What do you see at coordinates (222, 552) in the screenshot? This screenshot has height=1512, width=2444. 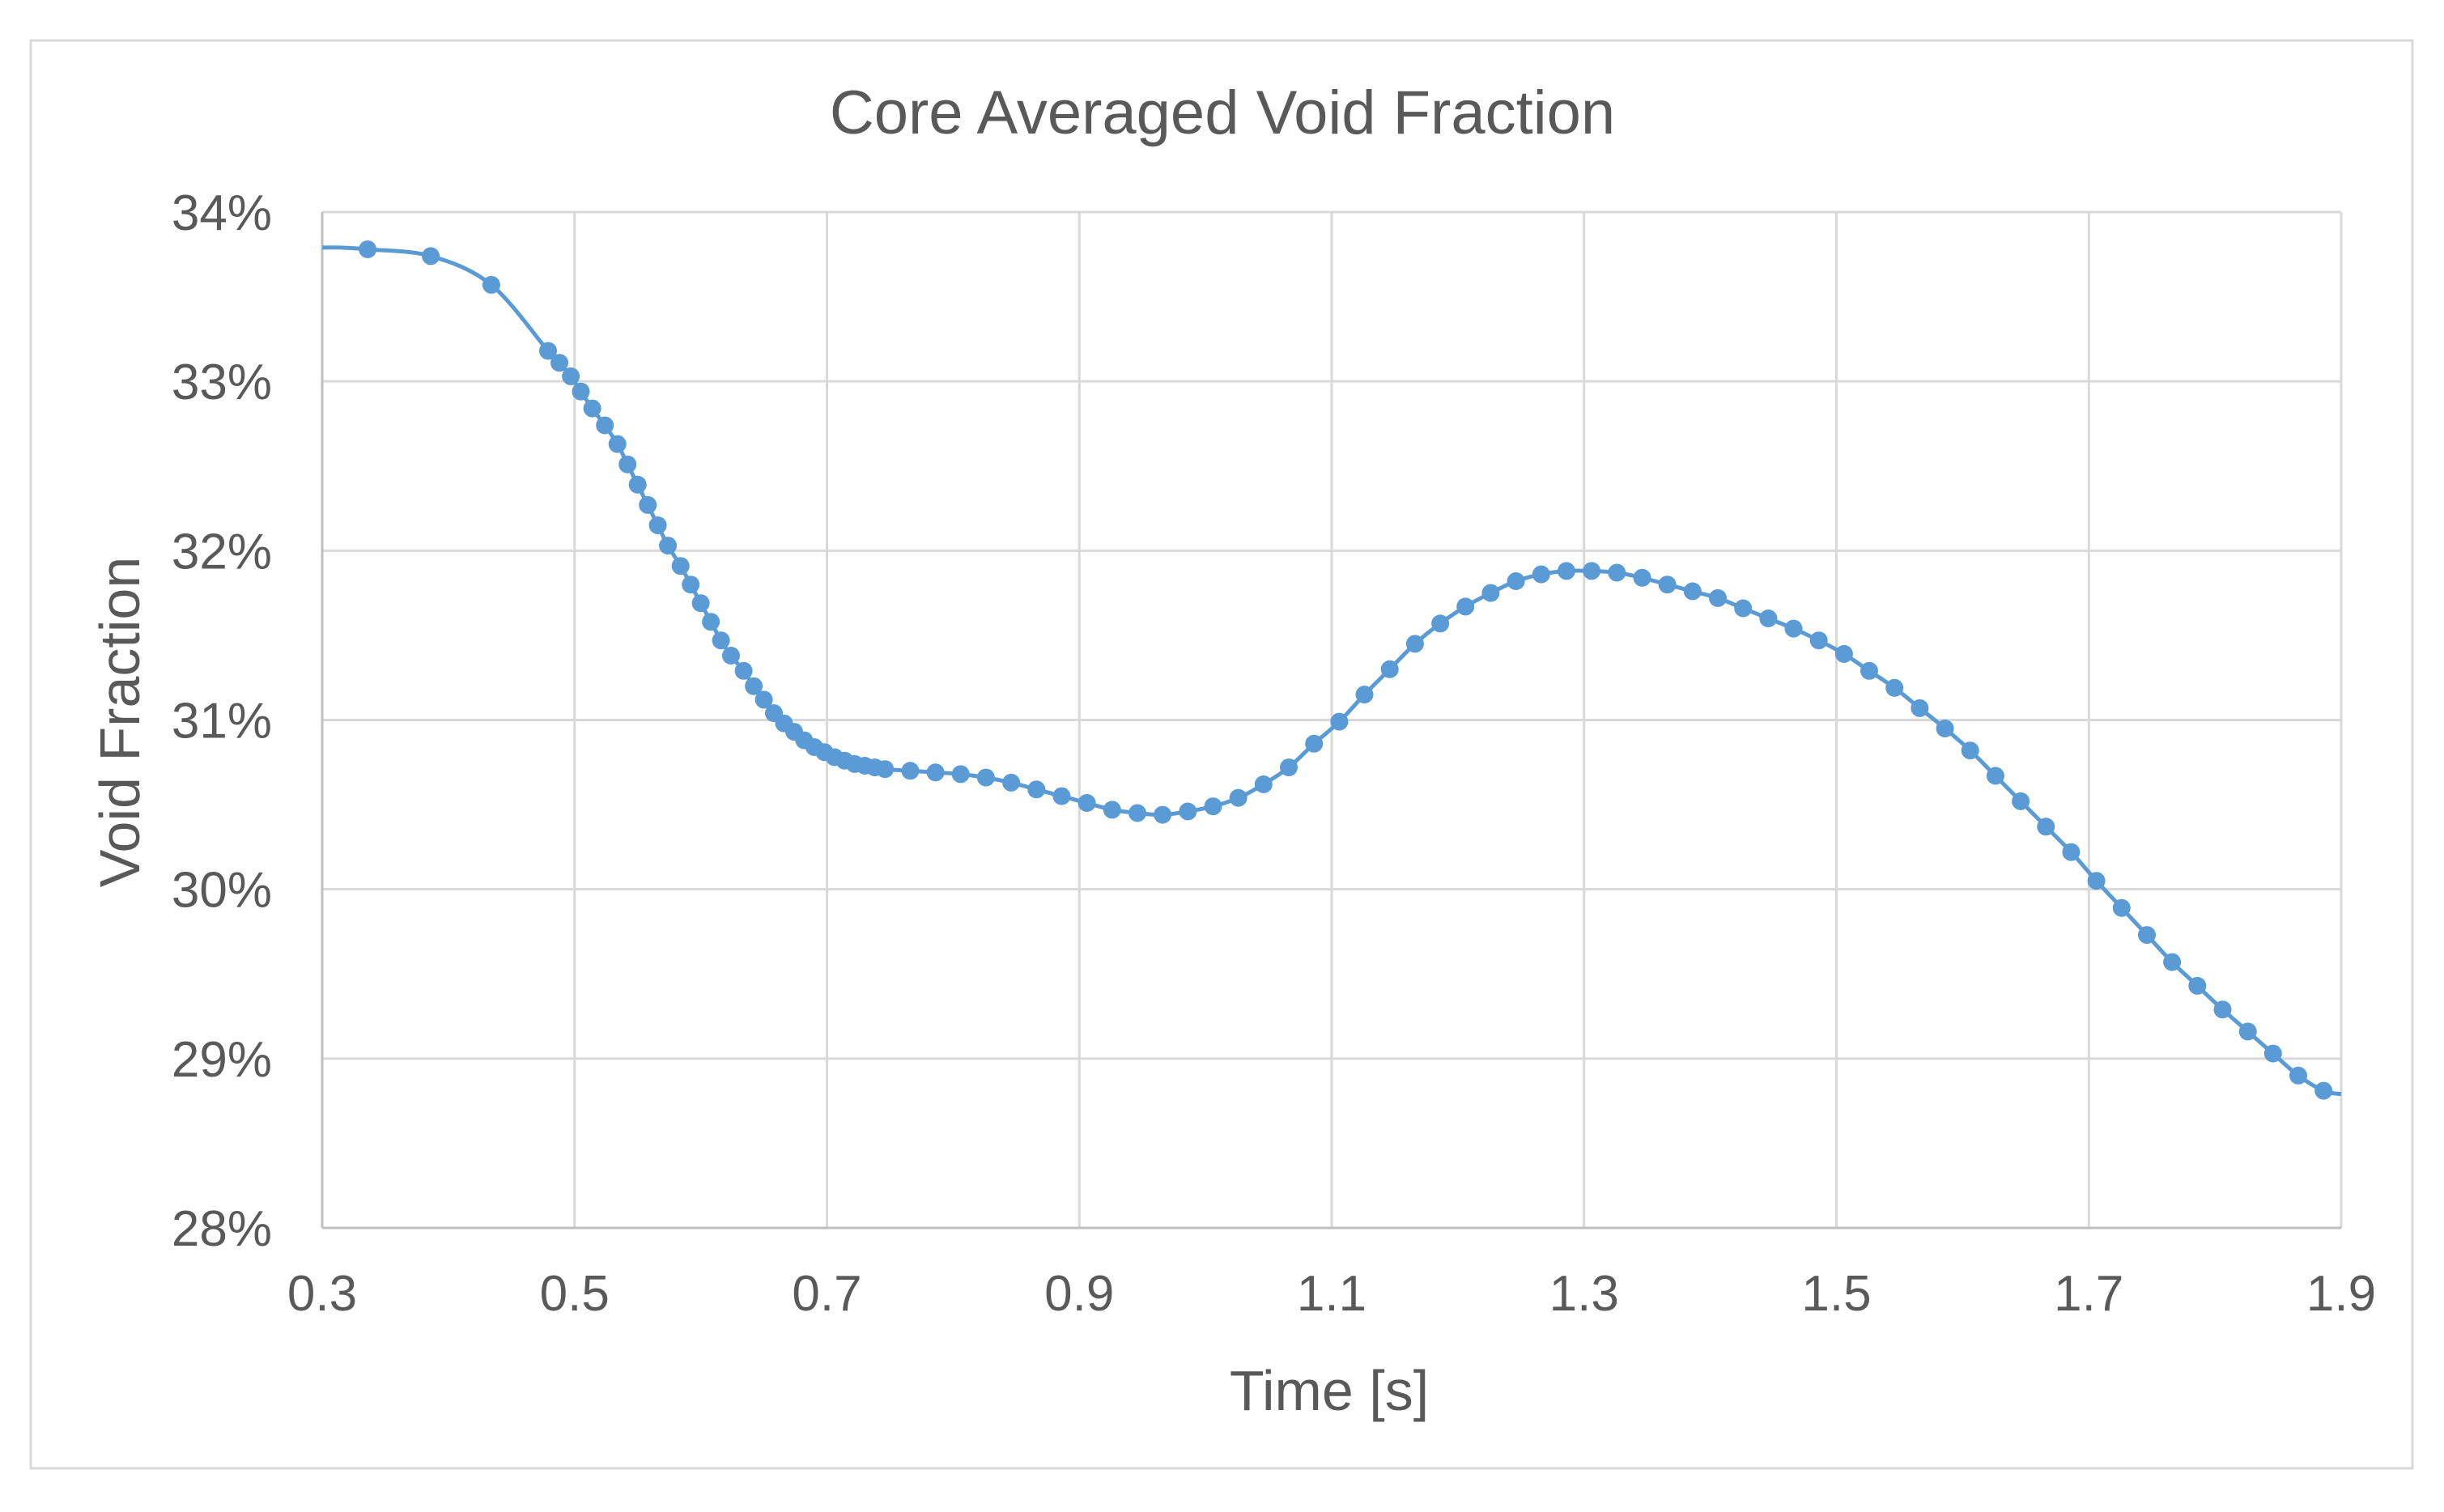 I see `y-tick-label: 32%` at bounding box center [222, 552].